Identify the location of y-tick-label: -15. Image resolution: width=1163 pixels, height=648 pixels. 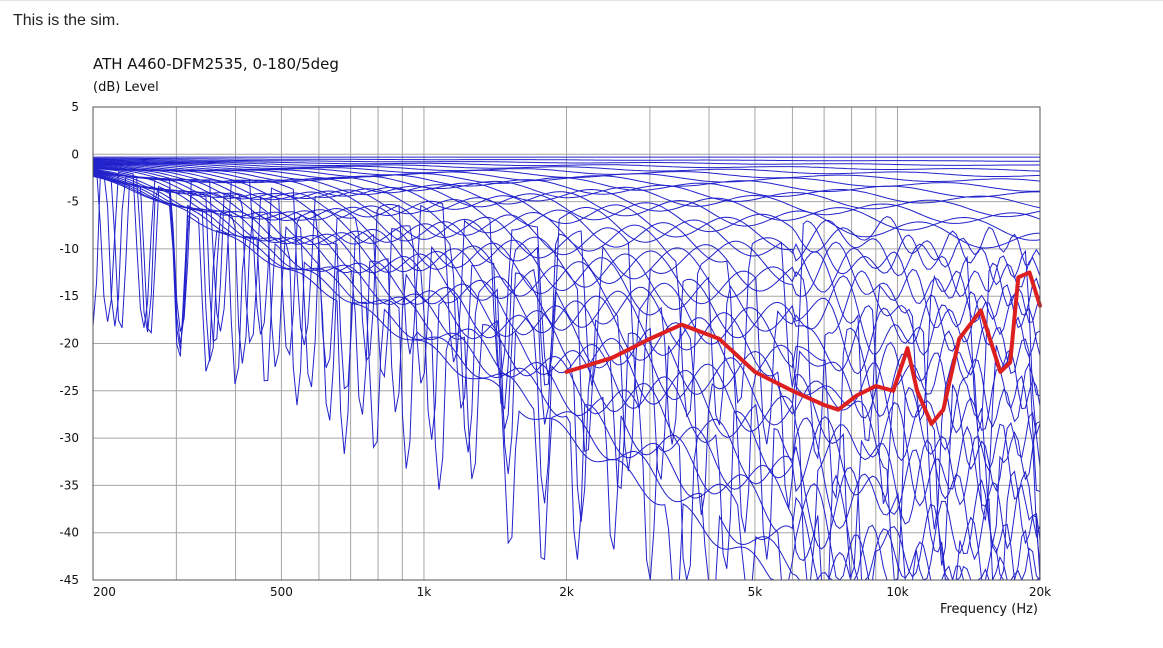
(69, 296).